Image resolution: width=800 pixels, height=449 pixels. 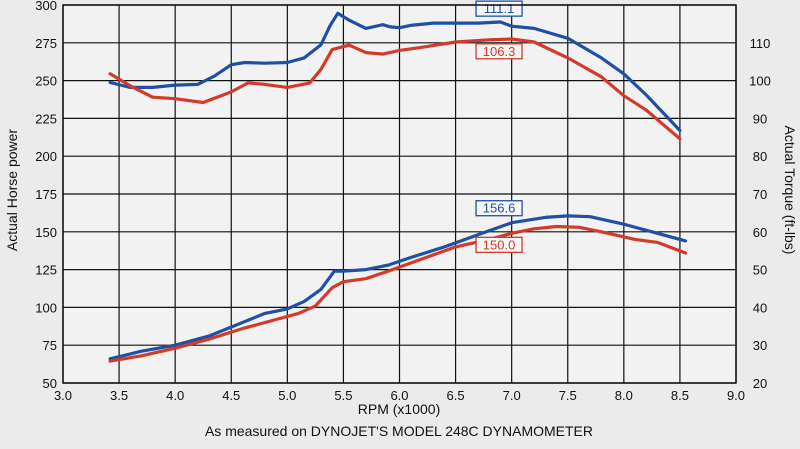 What do you see at coordinates (760, 81) in the screenshot?
I see `y-right-tick-label: 100` at bounding box center [760, 81].